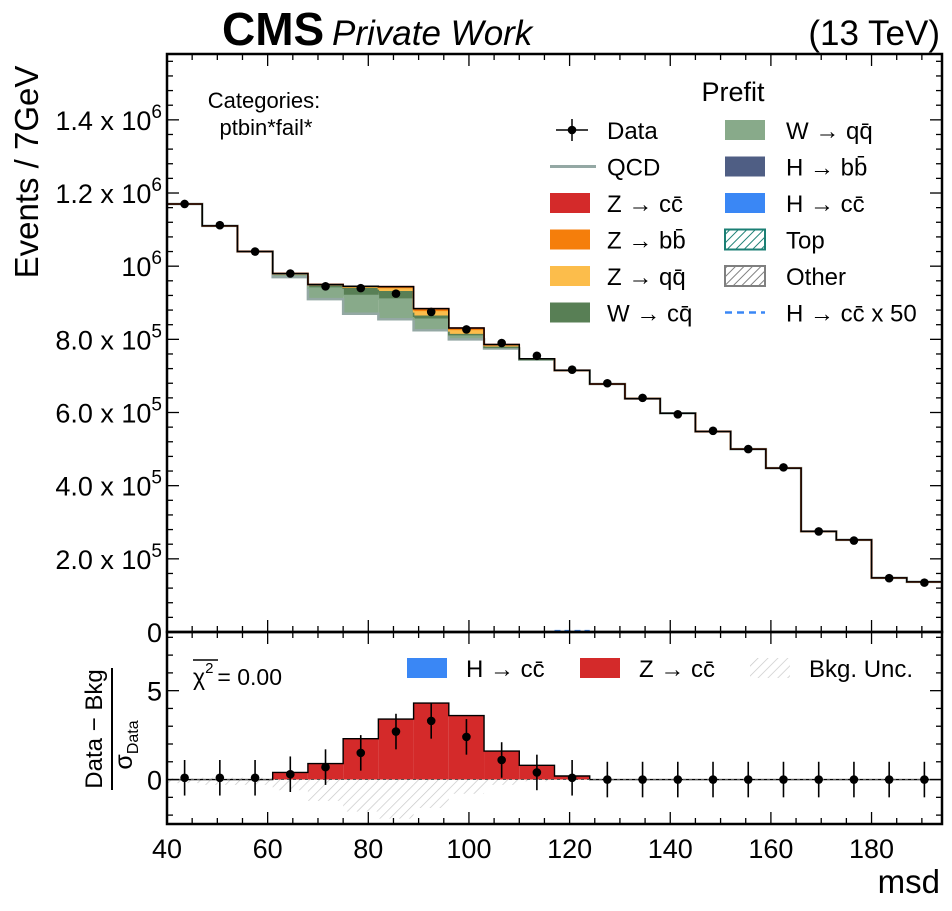  Describe the element at coordinates (826, 168) in the screenshot. I see `legend-label: H → bb̄` at that location.